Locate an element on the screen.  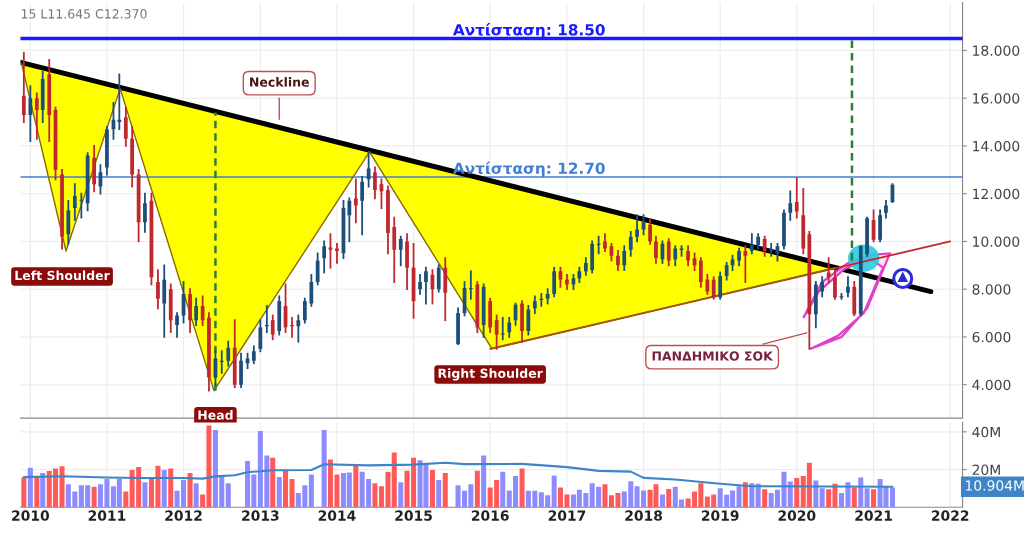
x-tick-label: 2012 is located at coordinates (183, 515).